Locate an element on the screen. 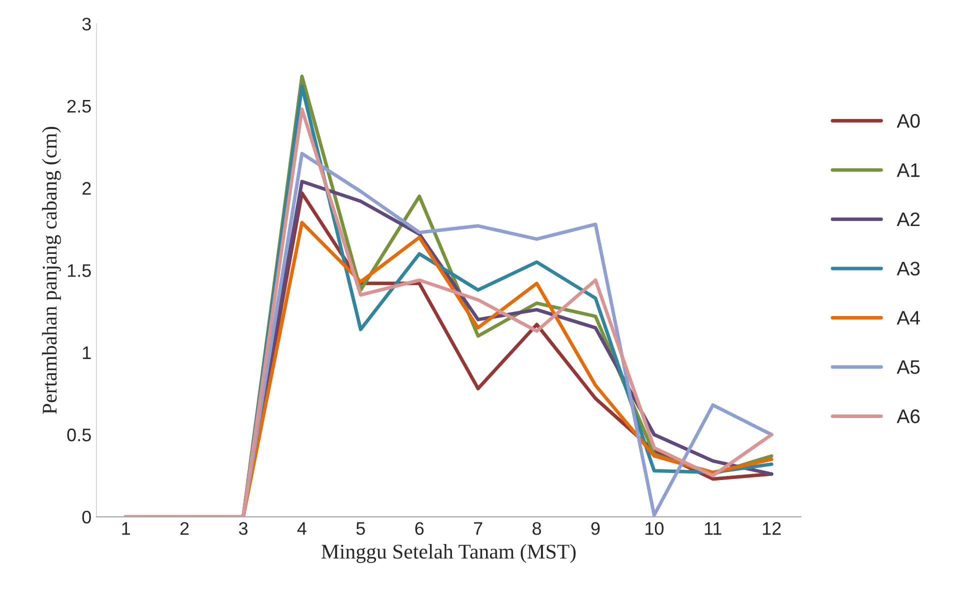 Image resolution: width=965 pixels, height=594 pixels. x-tick-label: 7 is located at coordinates (478, 528).